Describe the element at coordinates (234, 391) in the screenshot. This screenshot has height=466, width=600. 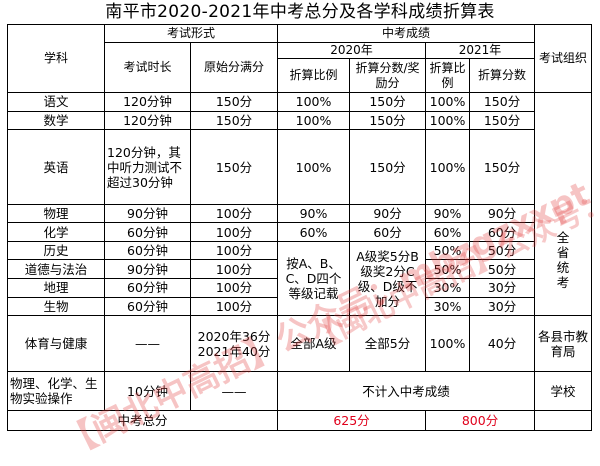
I see `full-score-cell: ——` at that location.